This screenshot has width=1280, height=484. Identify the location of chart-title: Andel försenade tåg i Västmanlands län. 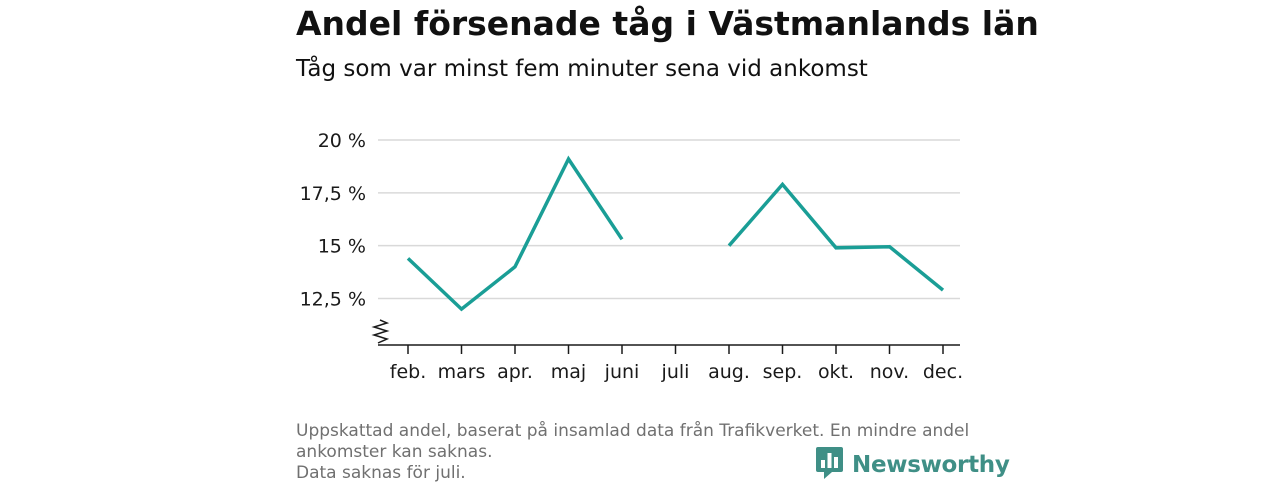
(667, 23).